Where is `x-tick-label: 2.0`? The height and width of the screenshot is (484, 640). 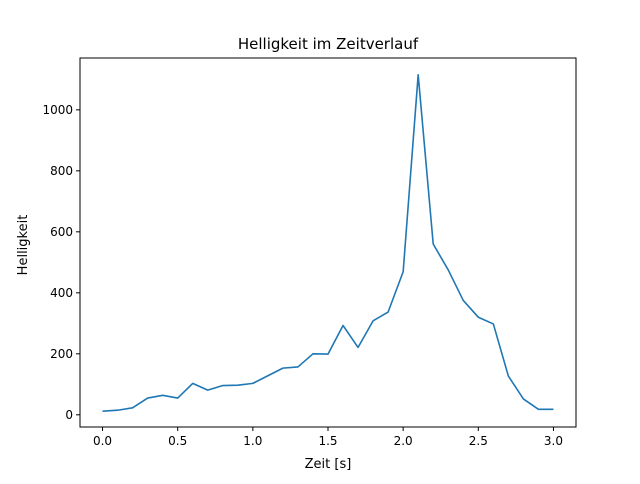 x-tick-label: 2.0 is located at coordinates (403, 441).